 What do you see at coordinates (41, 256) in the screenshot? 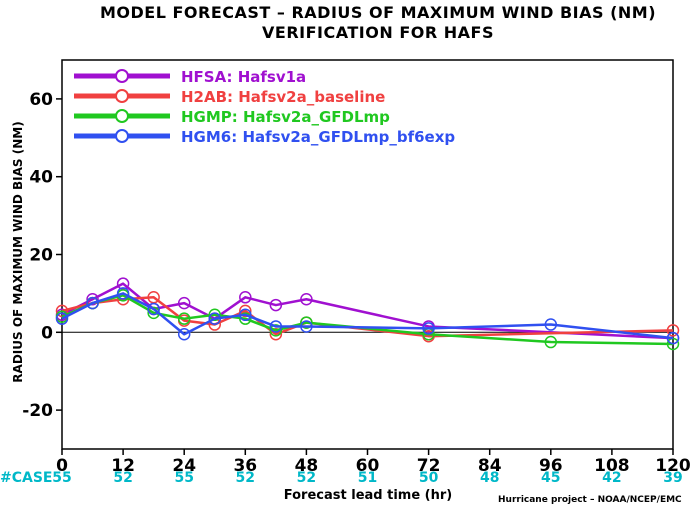
I see `y-tick-label: 20` at bounding box center [41, 256].